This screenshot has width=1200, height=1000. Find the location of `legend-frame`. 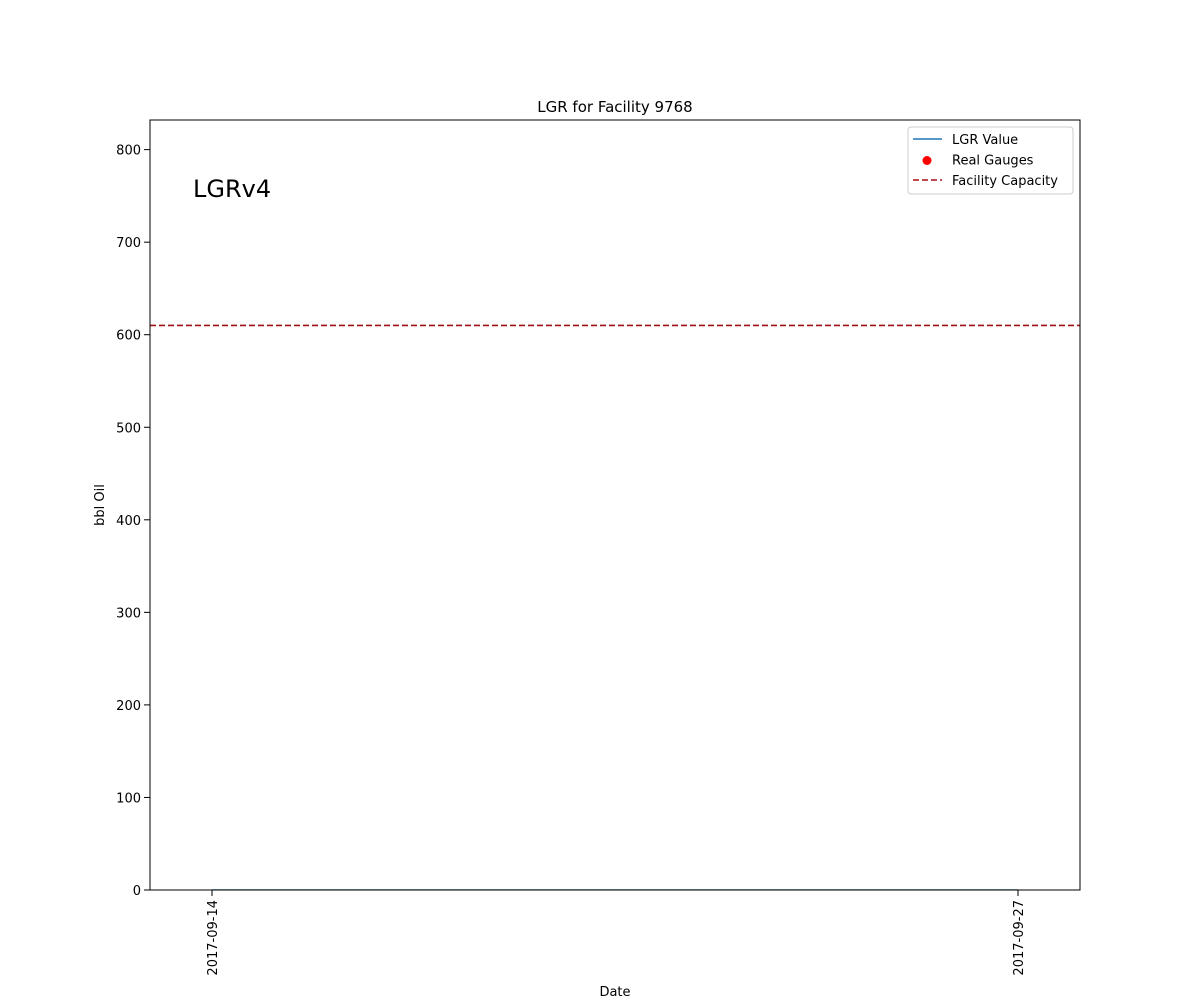

legend-frame is located at coordinates (990, 160).